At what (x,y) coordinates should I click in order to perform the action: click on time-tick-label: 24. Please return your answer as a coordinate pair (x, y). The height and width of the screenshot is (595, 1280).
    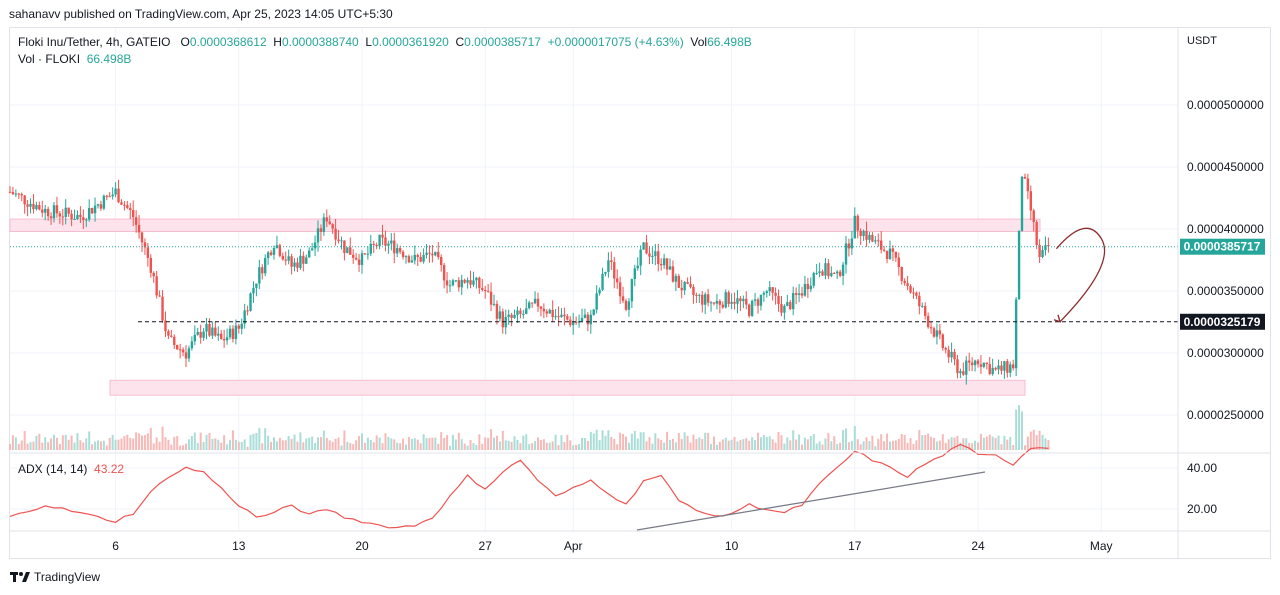
    Looking at the image, I should click on (978, 546).